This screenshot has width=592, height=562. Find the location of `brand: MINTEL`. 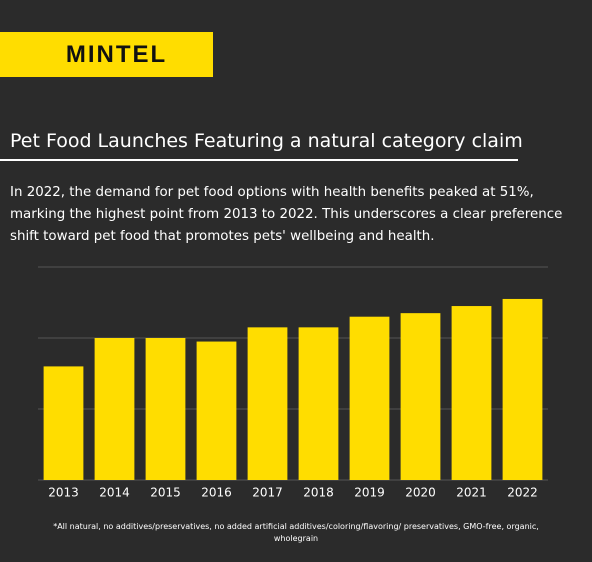

brand: MINTEL is located at coordinates (116, 54).